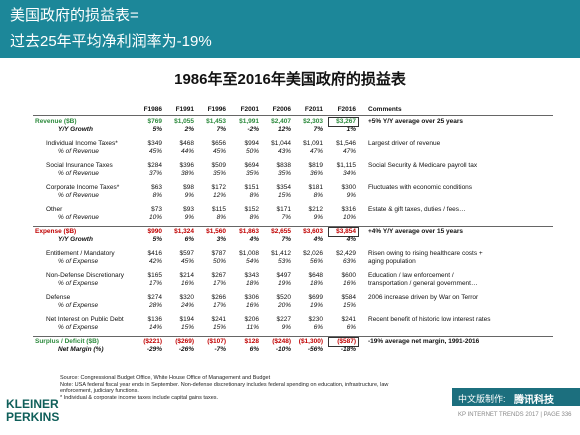  Describe the element at coordinates (155, 261) in the screenshot. I see `cell-value: 42%` at that location.